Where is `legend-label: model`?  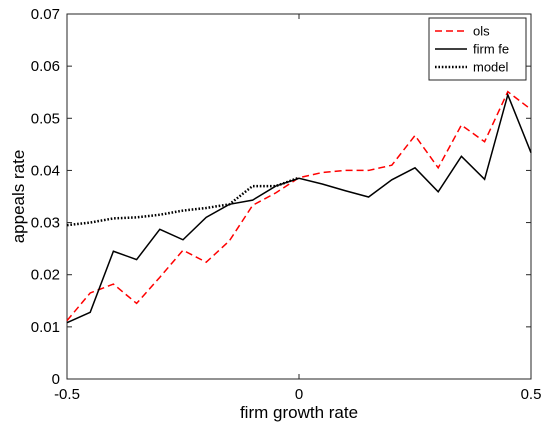
legend-label: model is located at coordinates (491, 67).